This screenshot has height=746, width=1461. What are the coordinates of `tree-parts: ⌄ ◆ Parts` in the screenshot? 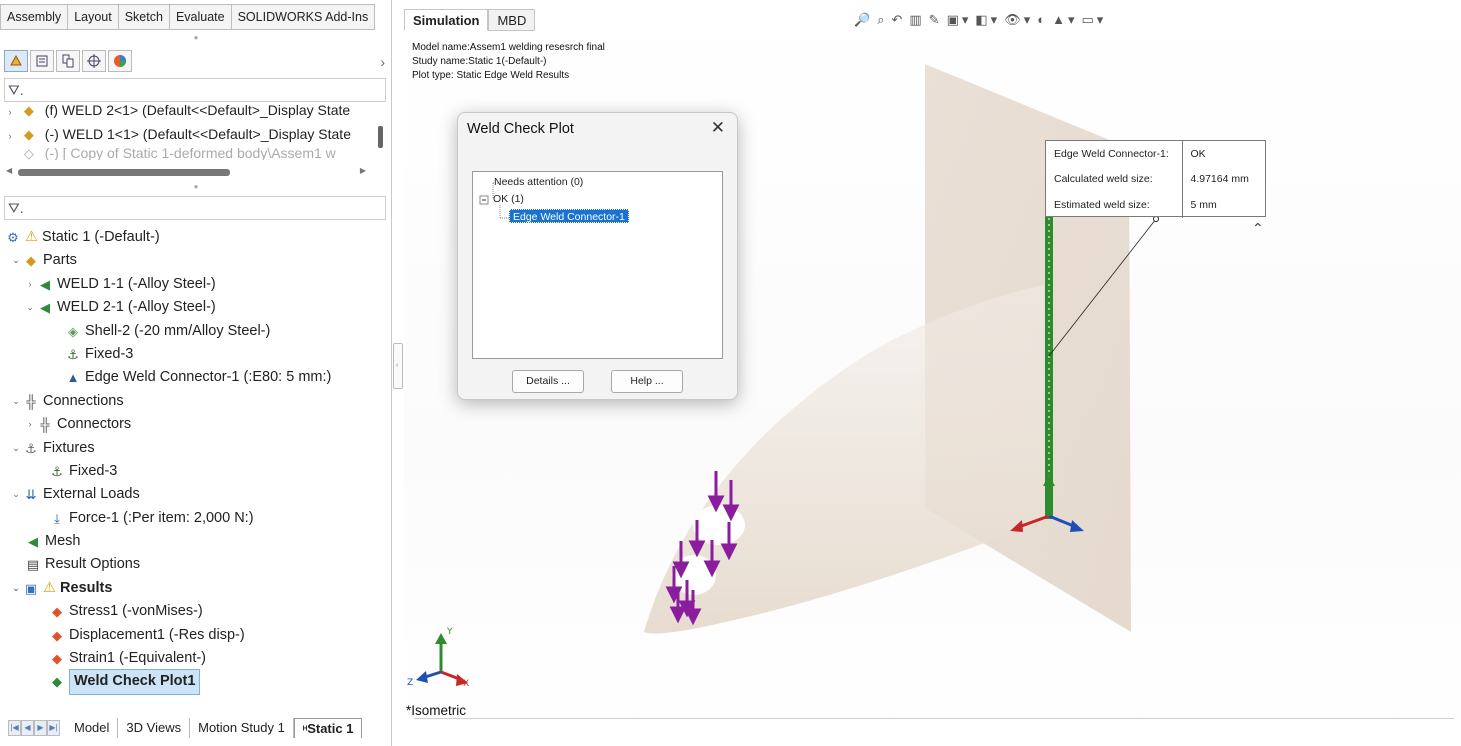 It's located at (196, 260).